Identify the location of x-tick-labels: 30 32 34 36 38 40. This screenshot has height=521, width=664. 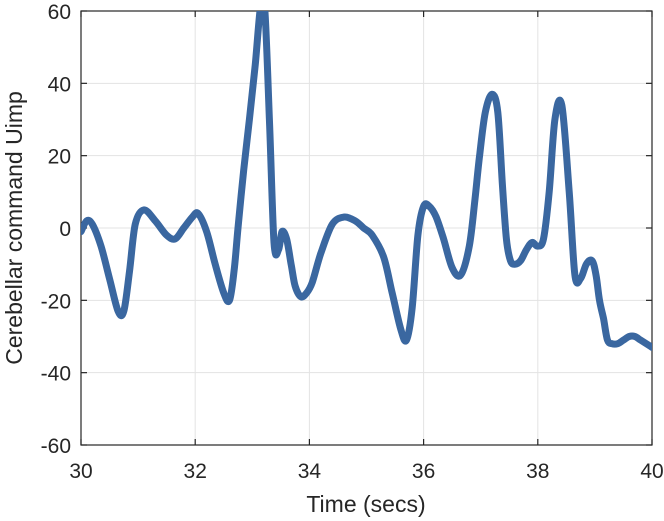
(366, 471).